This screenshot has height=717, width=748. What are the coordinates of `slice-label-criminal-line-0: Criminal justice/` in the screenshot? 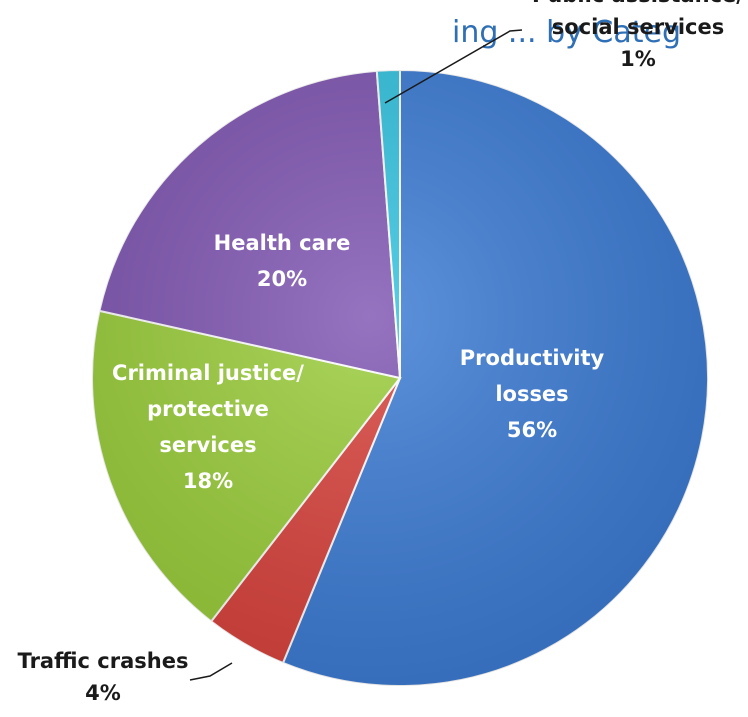 It's located at (208, 373).